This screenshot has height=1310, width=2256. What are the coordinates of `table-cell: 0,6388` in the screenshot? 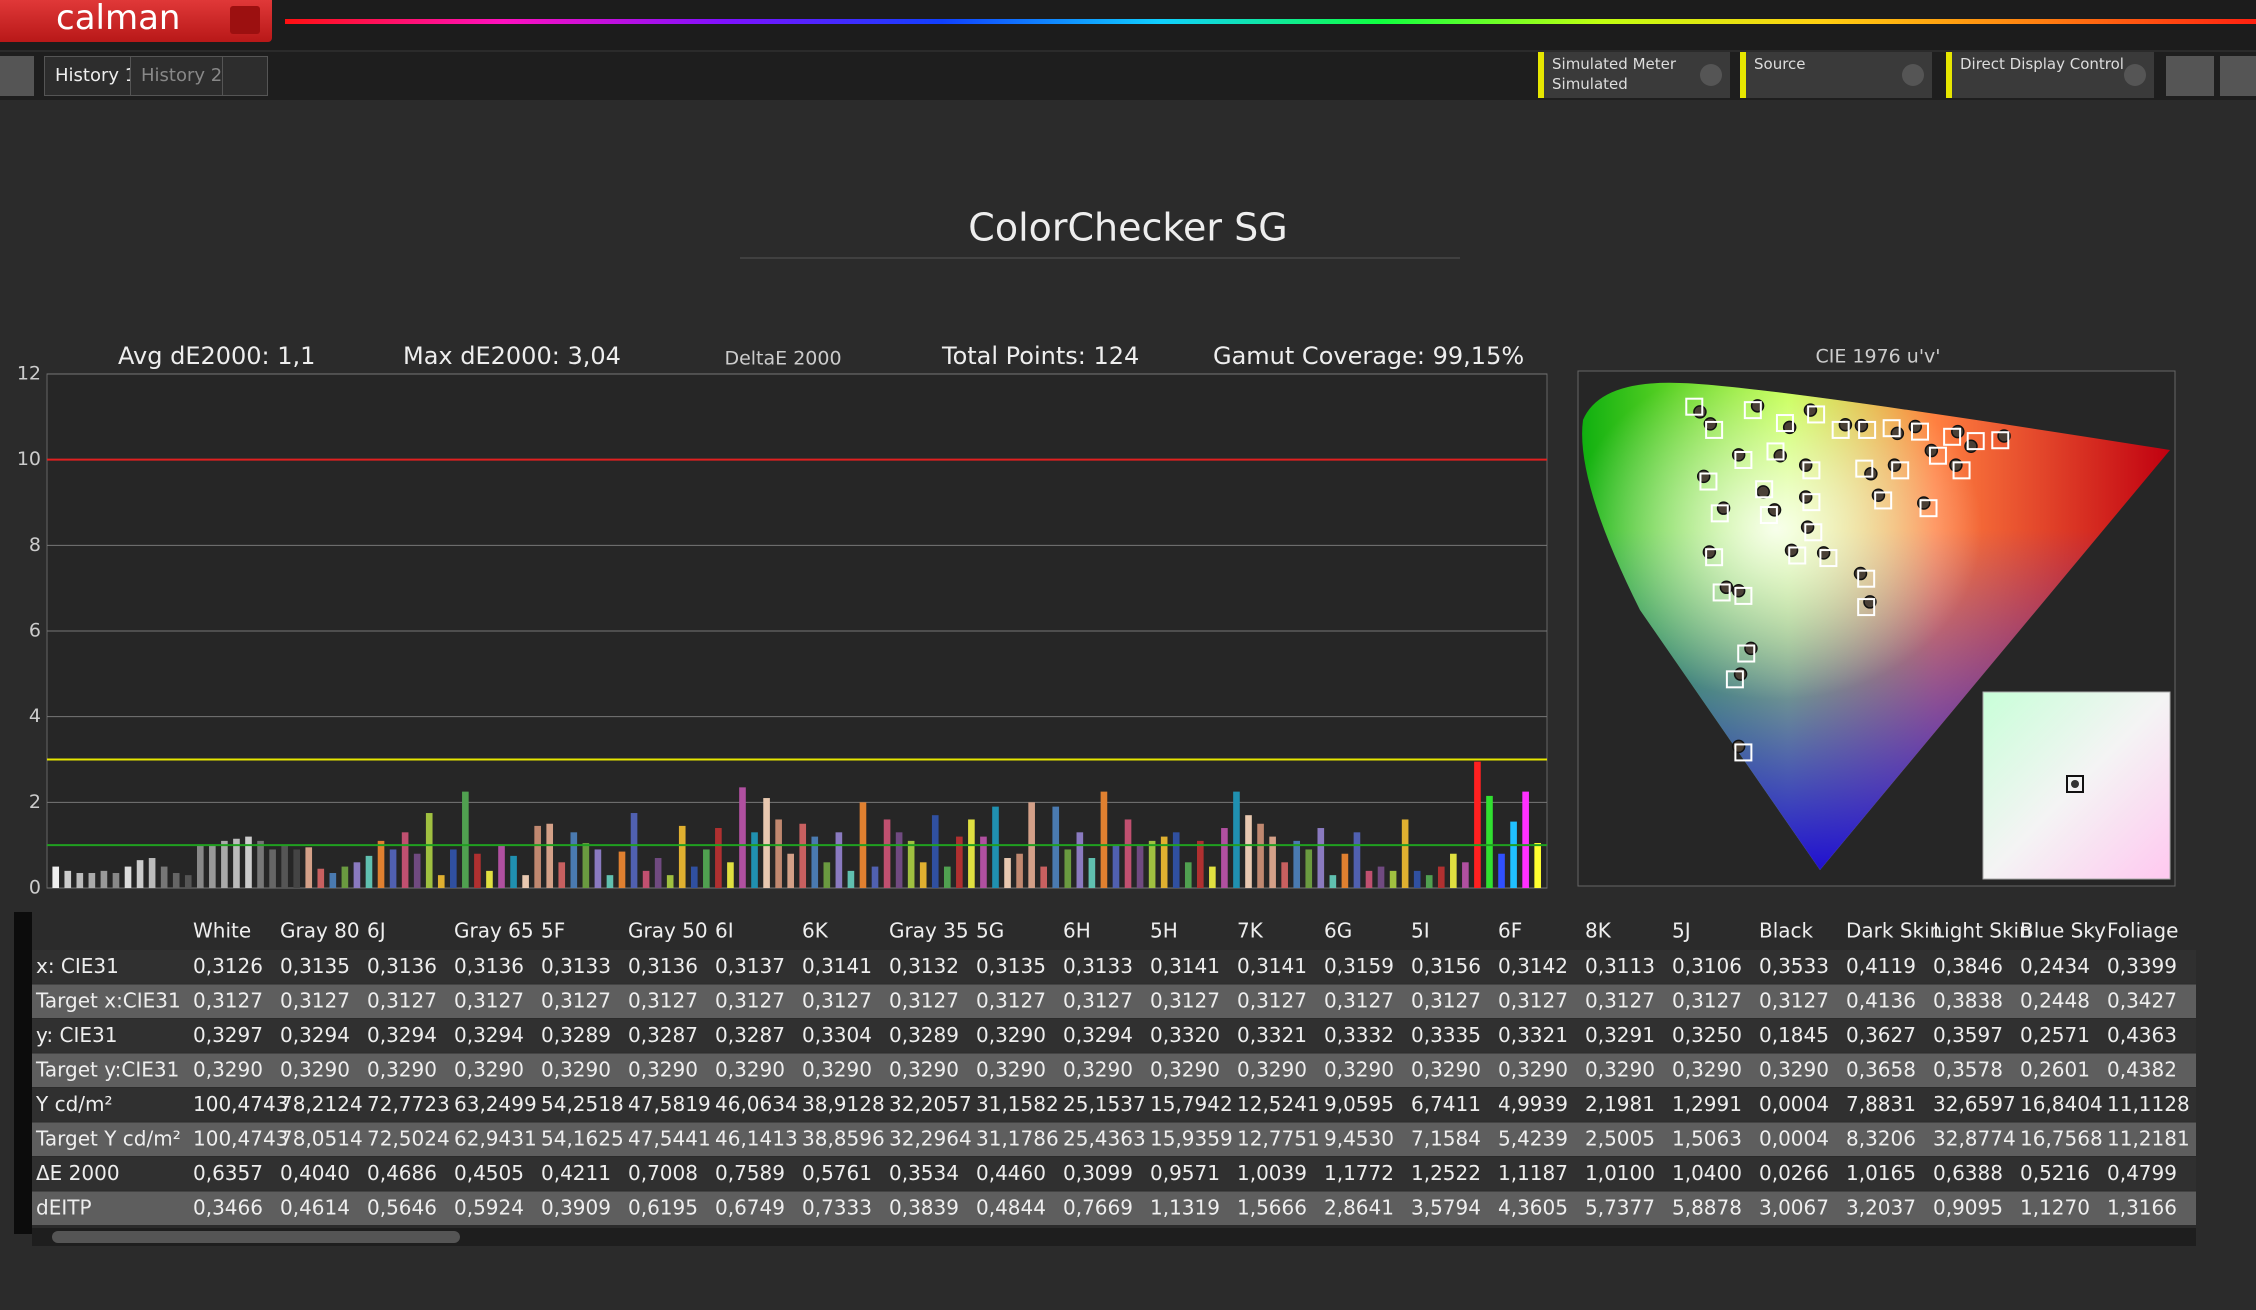 It's located at (1968, 1173).